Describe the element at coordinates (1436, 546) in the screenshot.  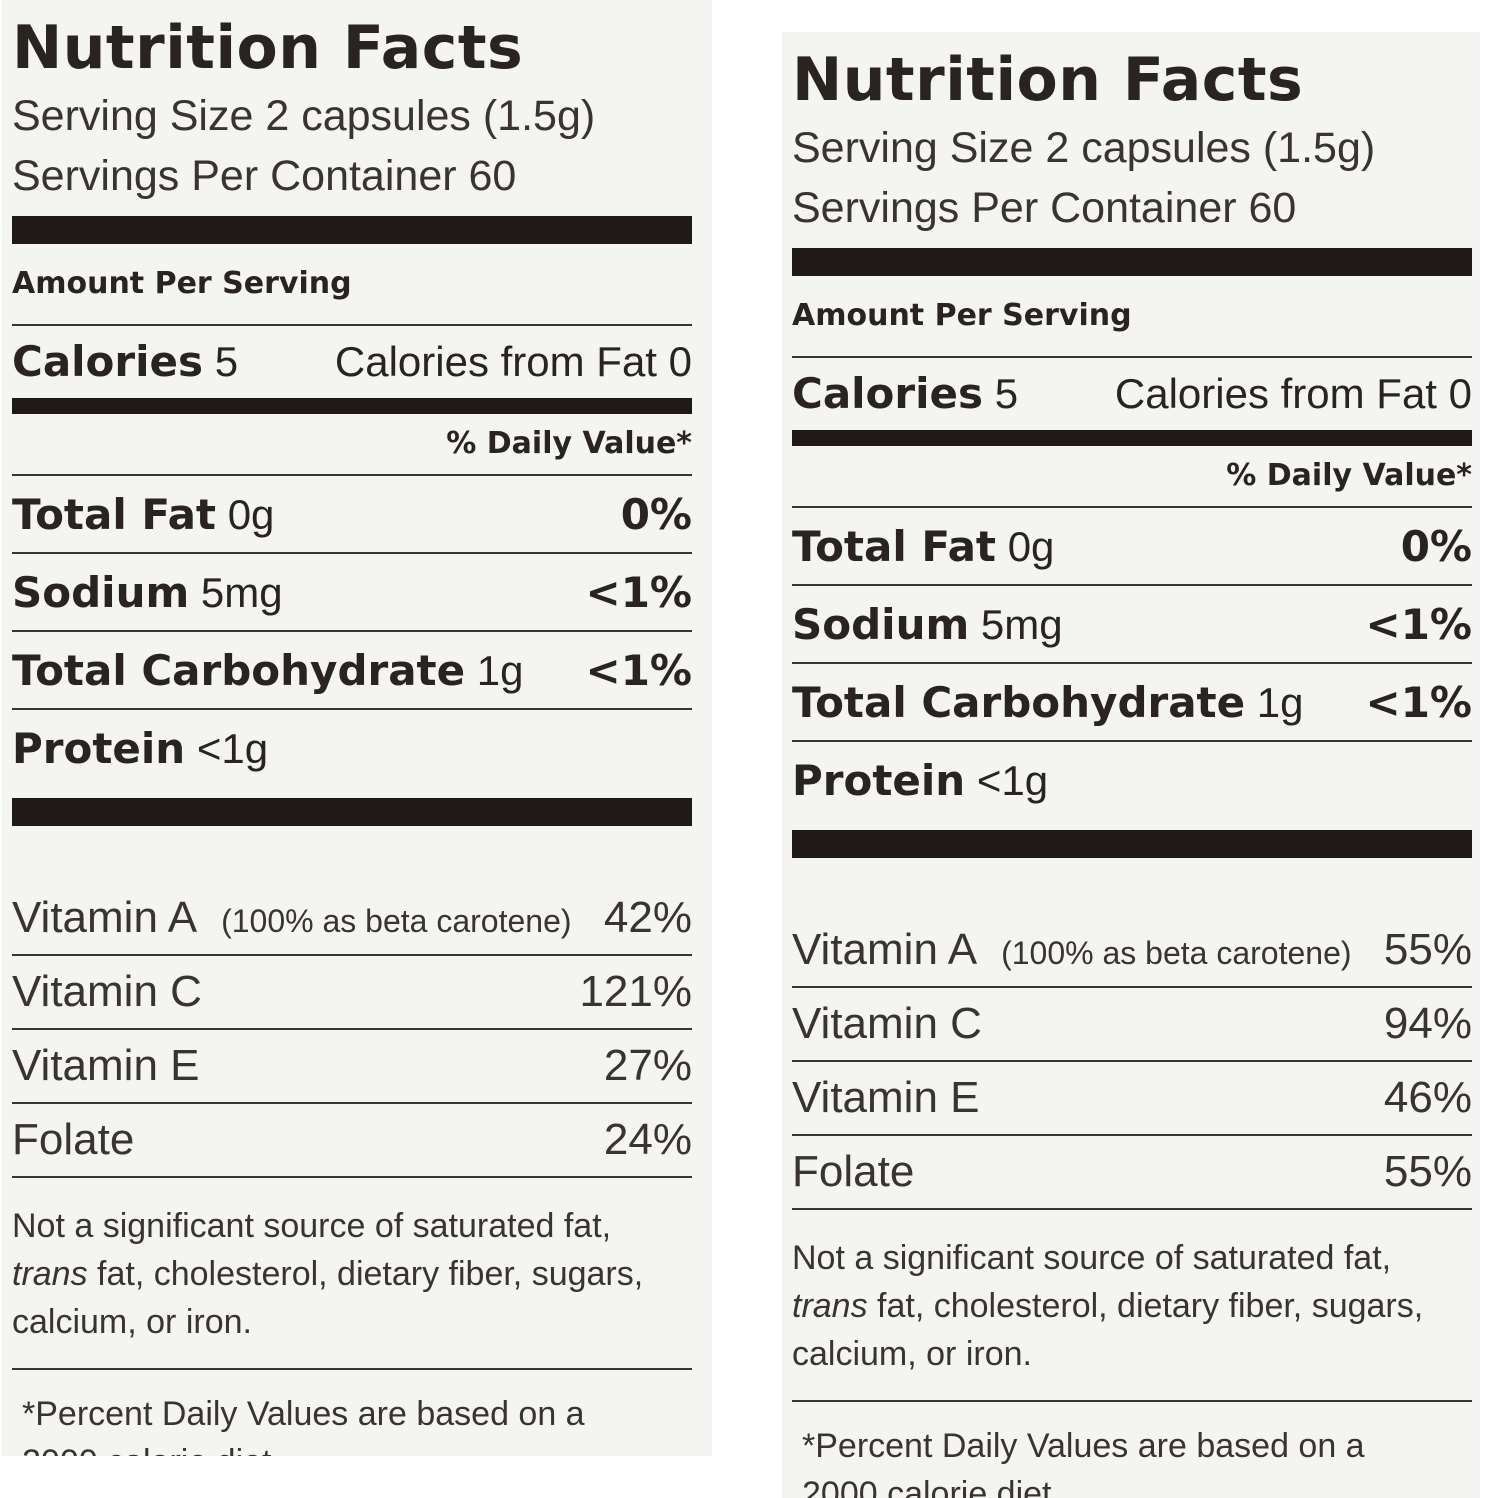
I see `nutrient-dv: 0%` at that location.